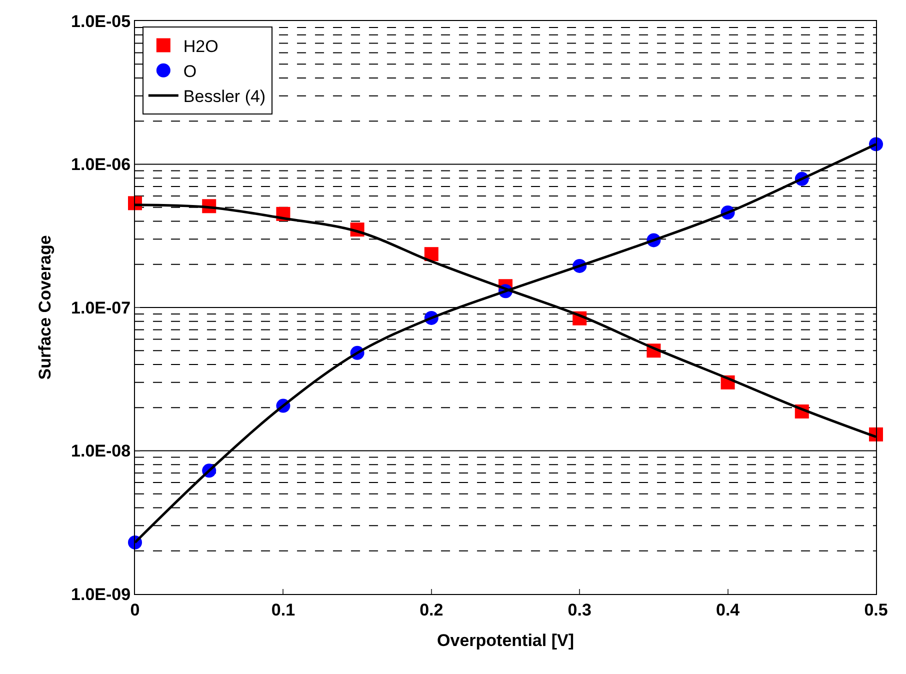 This screenshot has width=906, height=674. What do you see at coordinates (505, 640) in the screenshot?
I see `x-axis-title: Overpotential [V]` at bounding box center [505, 640].